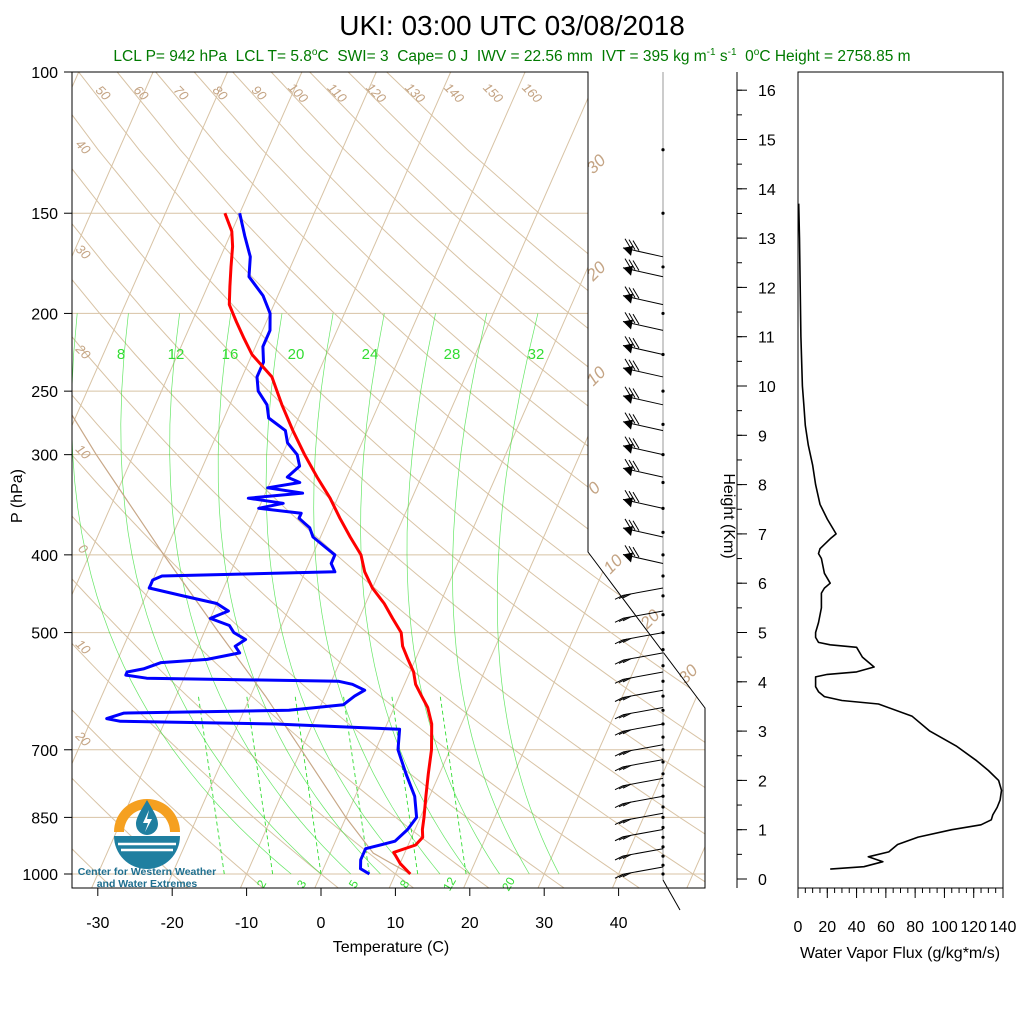 The width and height of the screenshot is (1024, 1024). What do you see at coordinates (762, 831) in the screenshot?
I see `height-tick-label: 1` at bounding box center [762, 831].